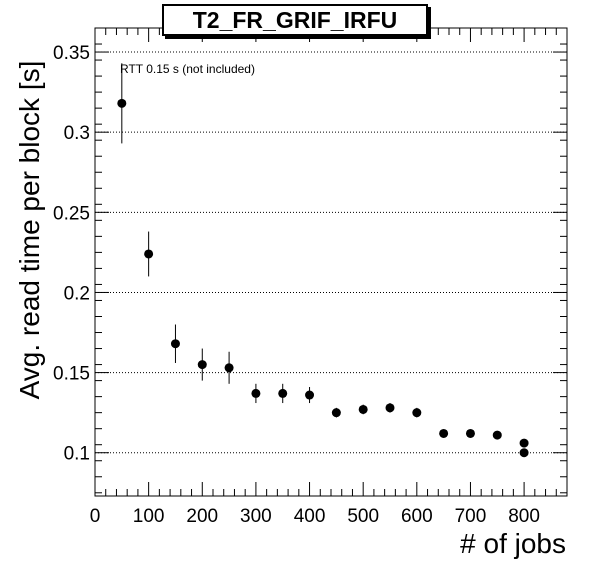  I want to click on chart-title: T2_FR_GRIF_IRFU, so click(295, 20).